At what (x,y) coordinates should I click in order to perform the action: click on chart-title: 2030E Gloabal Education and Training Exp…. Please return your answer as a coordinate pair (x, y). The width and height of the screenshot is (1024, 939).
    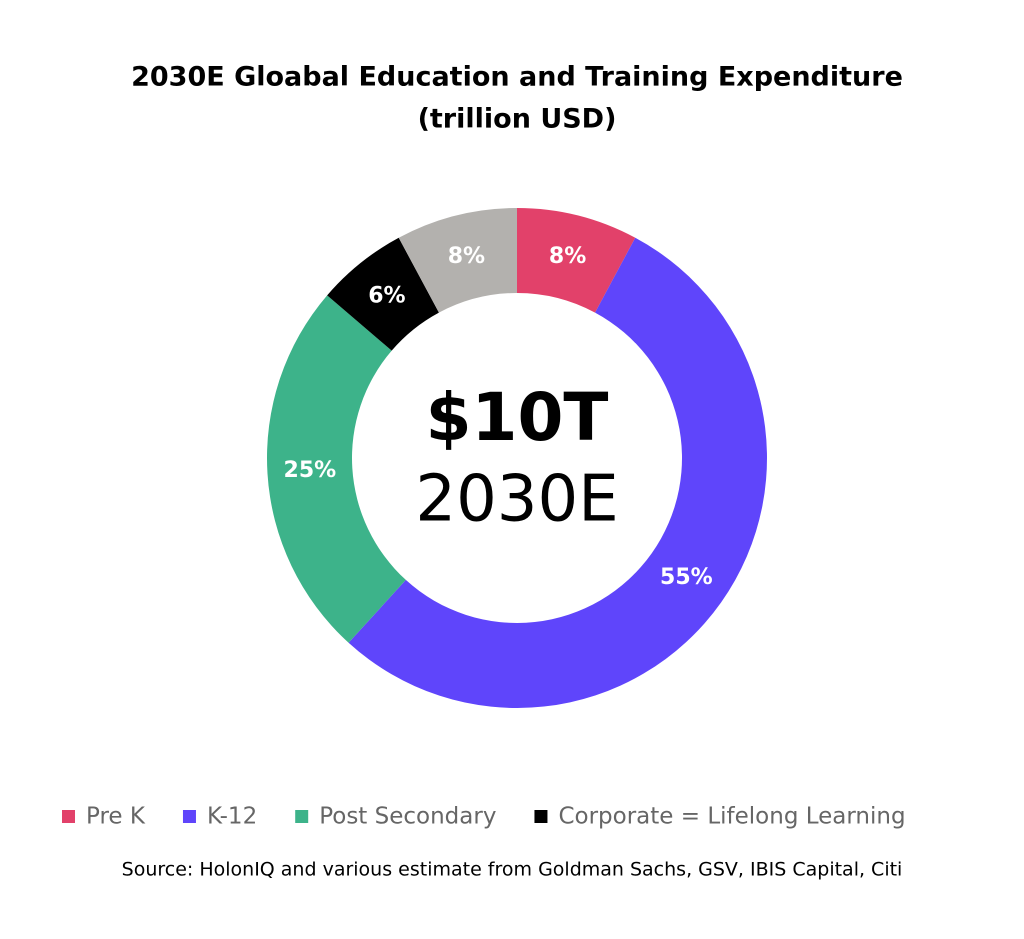
    Looking at the image, I should click on (517, 77).